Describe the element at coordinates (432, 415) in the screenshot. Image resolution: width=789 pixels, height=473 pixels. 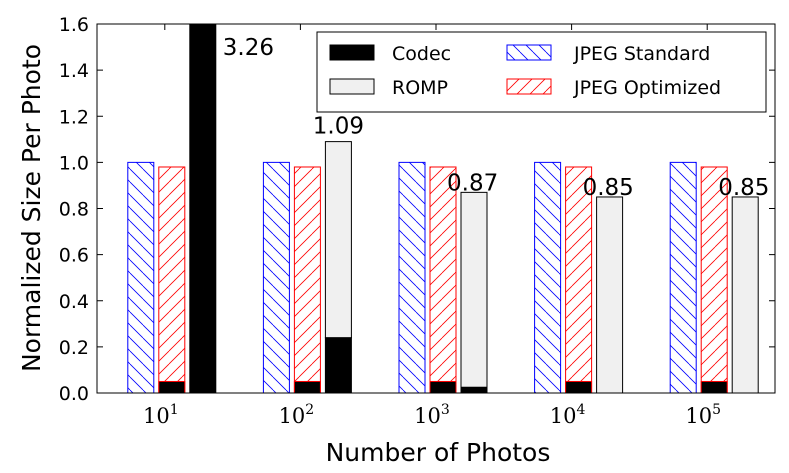
I see `x-tick-label: 10³` at that location.